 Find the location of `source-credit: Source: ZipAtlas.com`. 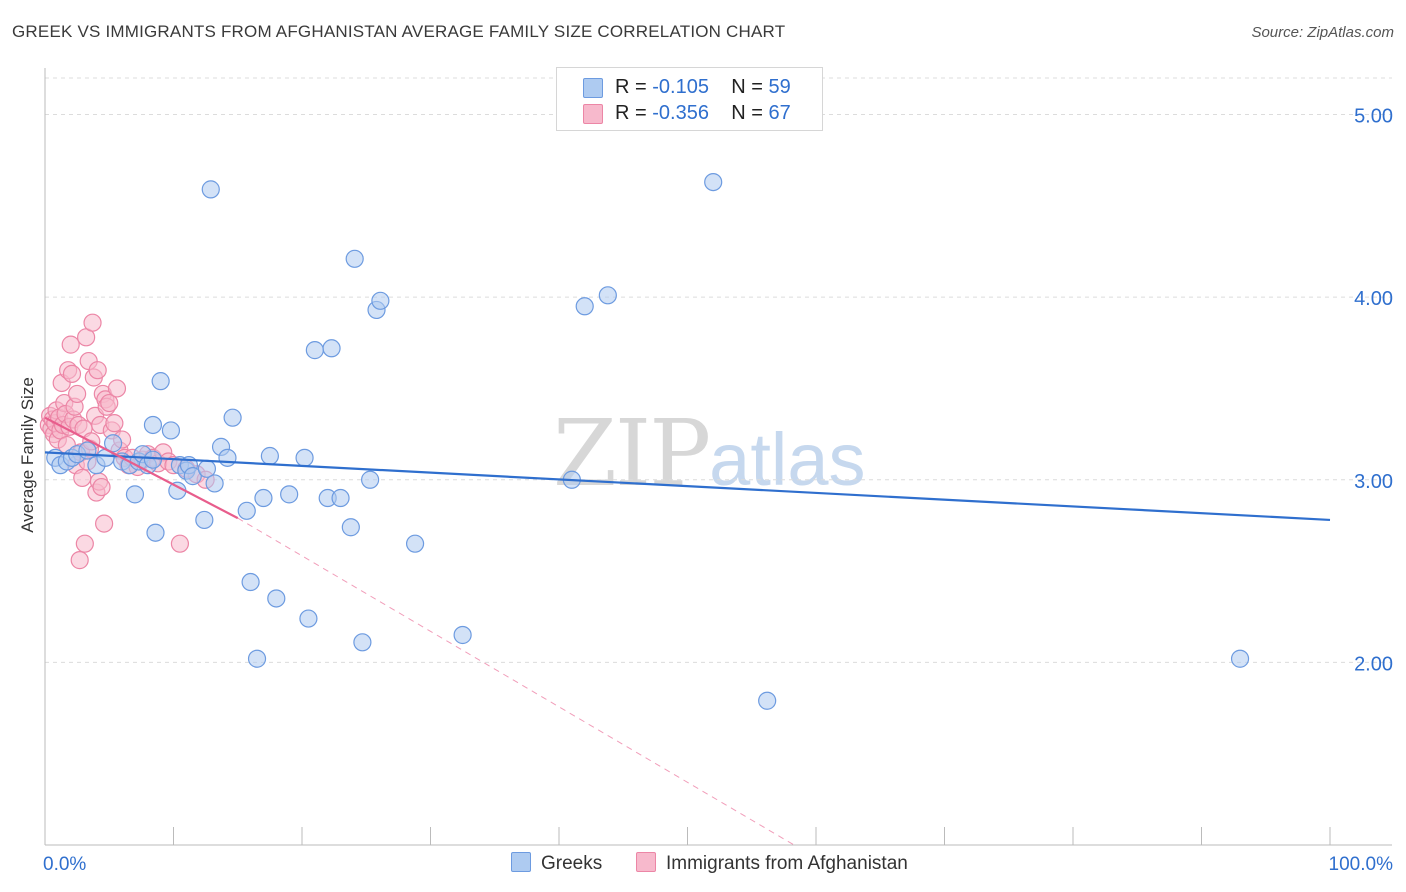

source-credit: Source: ZipAtlas.com is located at coordinates (1322, 32).